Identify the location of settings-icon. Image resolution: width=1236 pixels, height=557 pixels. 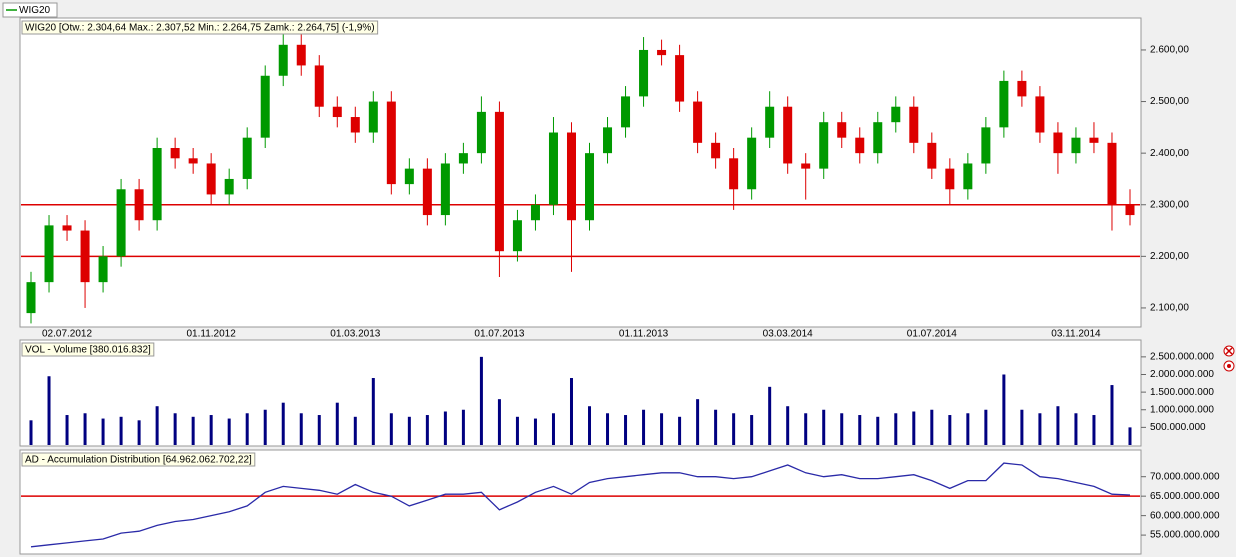
(1229, 366).